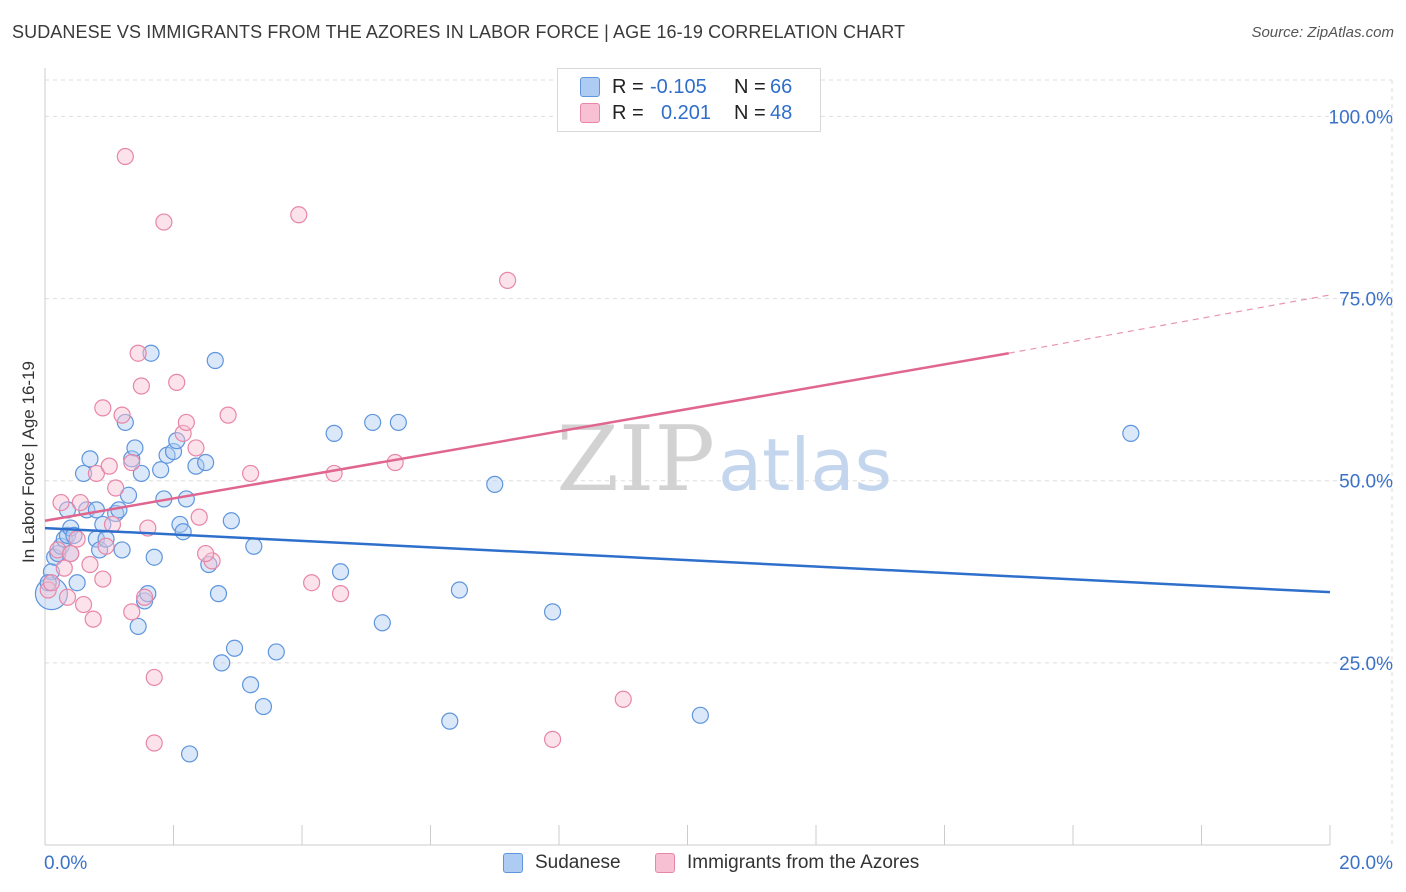 Image resolution: width=1406 pixels, height=892 pixels. Describe the element at coordinates (590, 87) in the screenshot. I see `sudanese-swatch` at that location.